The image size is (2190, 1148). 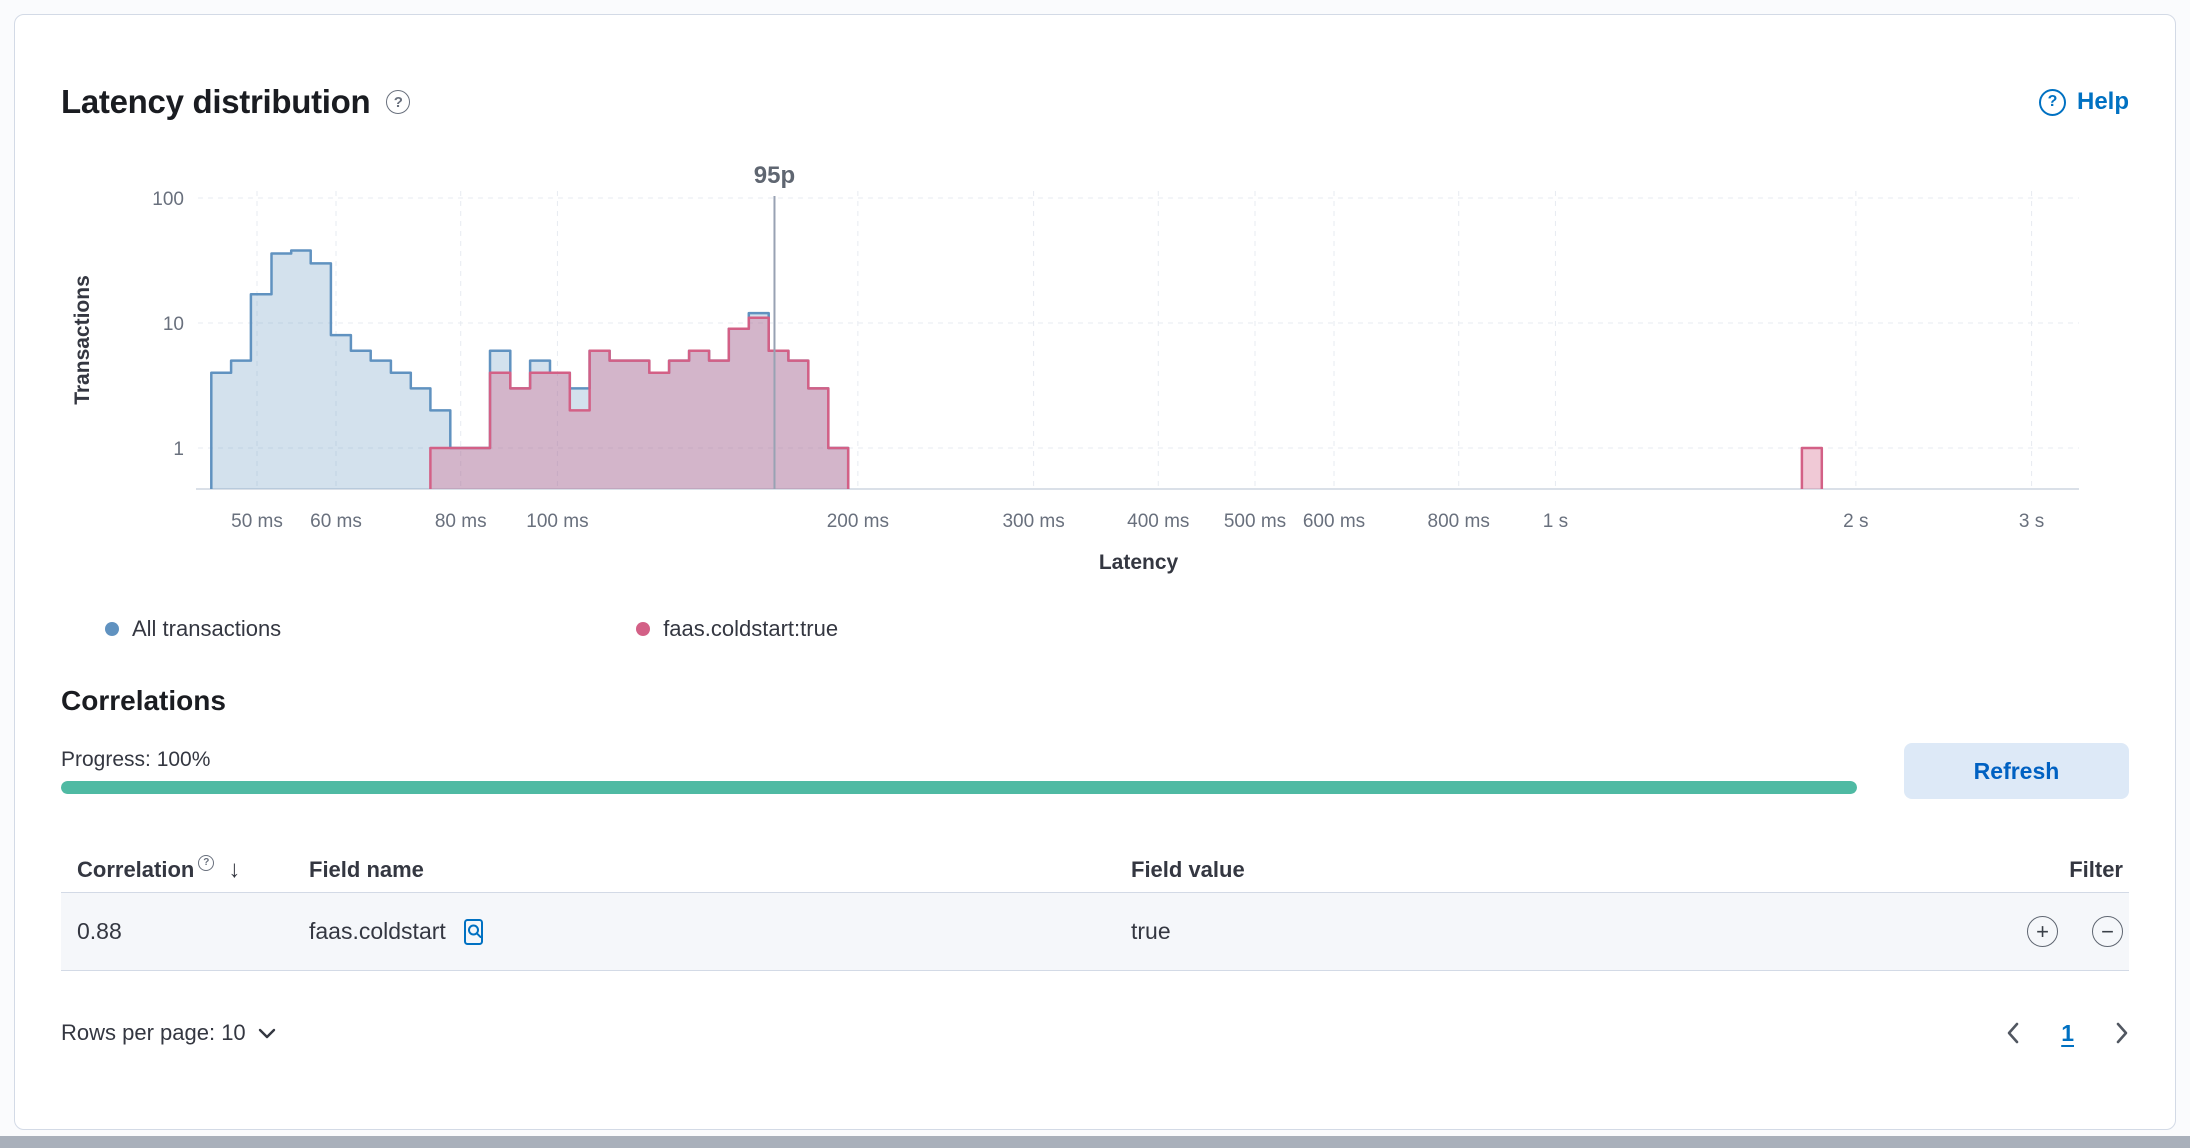 I want to click on svg-text: 100 ms, so click(x=557, y=521).